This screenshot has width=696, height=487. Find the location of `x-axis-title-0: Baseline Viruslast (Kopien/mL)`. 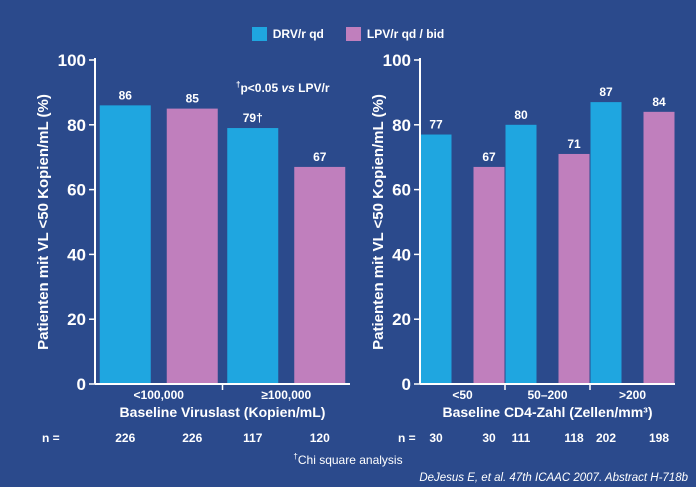

x-axis-title-0: Baseline Viruslast (Kopien/mL) is located at coordinates (223, 412).